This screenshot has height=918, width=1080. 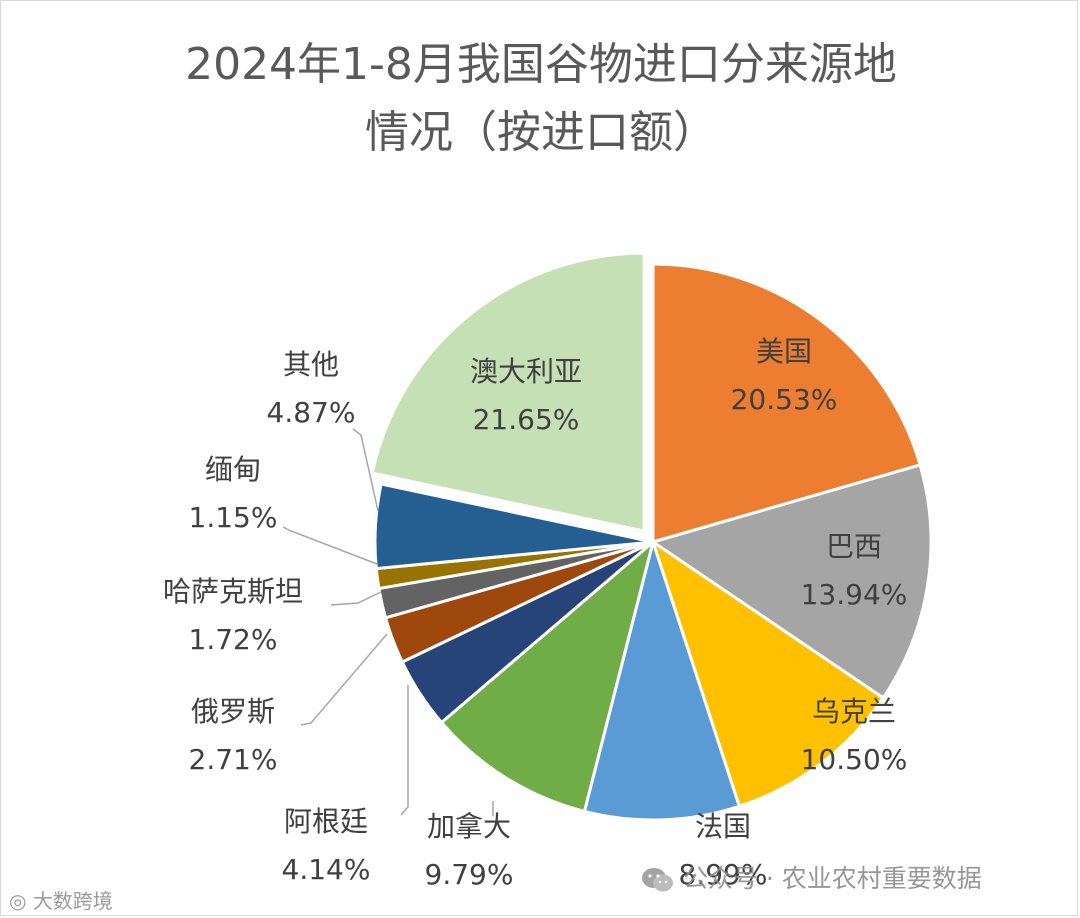 What do you see at coordinates (832, 878) in the screenshot?
I see `wechat-watermark-text: 公众号 · 农业农村重要数据` at bounding box center [832, 878].